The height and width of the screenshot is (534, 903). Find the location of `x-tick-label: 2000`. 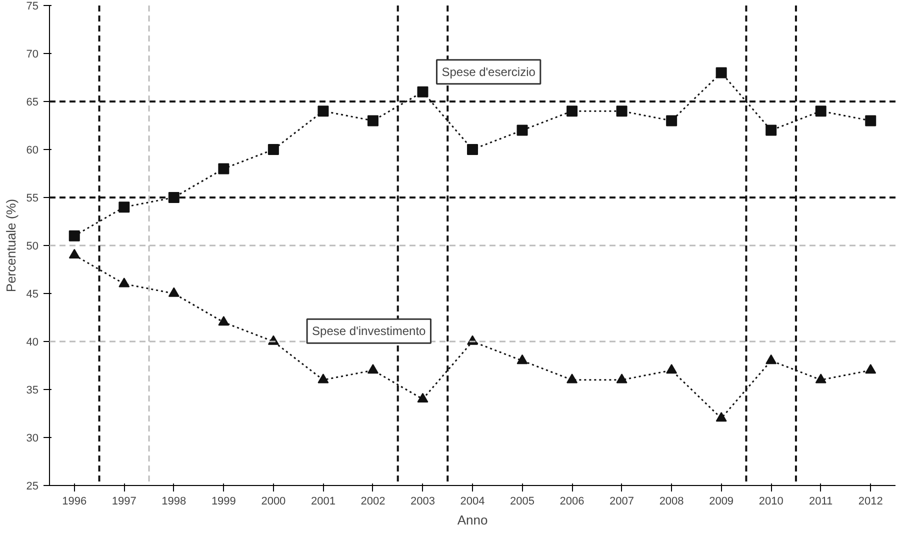

x-tick-label: 2000 is located at coordinates (273, 502).